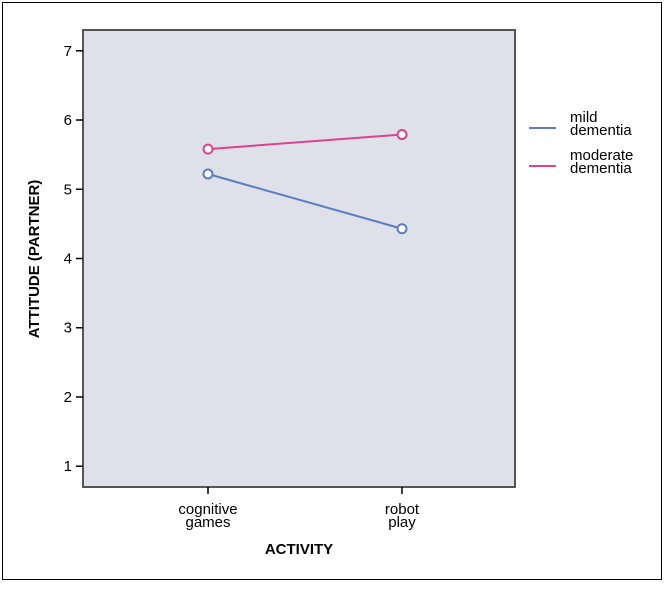 Image resolution: width=666 pixels, height=589 pixels. I want to click on y-tick-label: 7, so click(68, 51).